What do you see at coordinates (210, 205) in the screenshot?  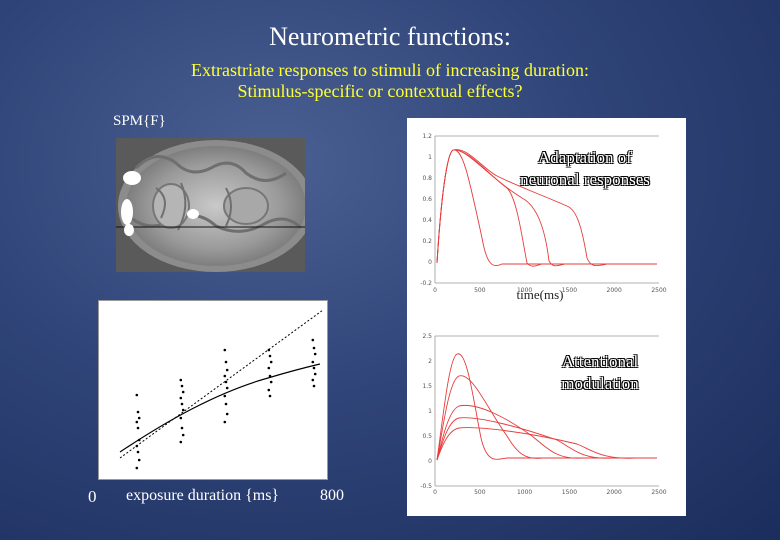 I see `brain-slice-image` at bounding box center [210, 205].